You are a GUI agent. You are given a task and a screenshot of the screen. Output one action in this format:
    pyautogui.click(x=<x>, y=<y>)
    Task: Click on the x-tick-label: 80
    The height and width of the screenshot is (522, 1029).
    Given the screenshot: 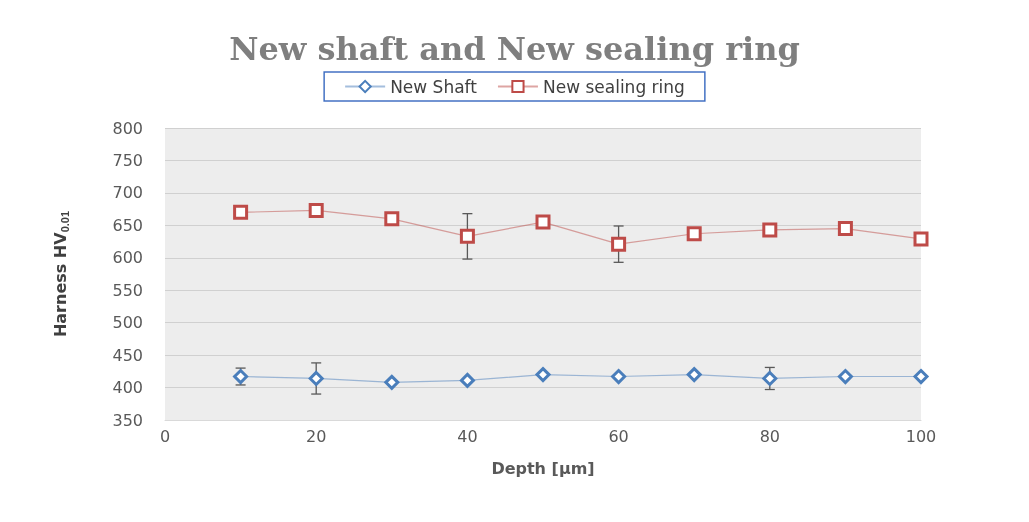 What is the action you would take?
    pyautogui.click(x=769, y=436)
    